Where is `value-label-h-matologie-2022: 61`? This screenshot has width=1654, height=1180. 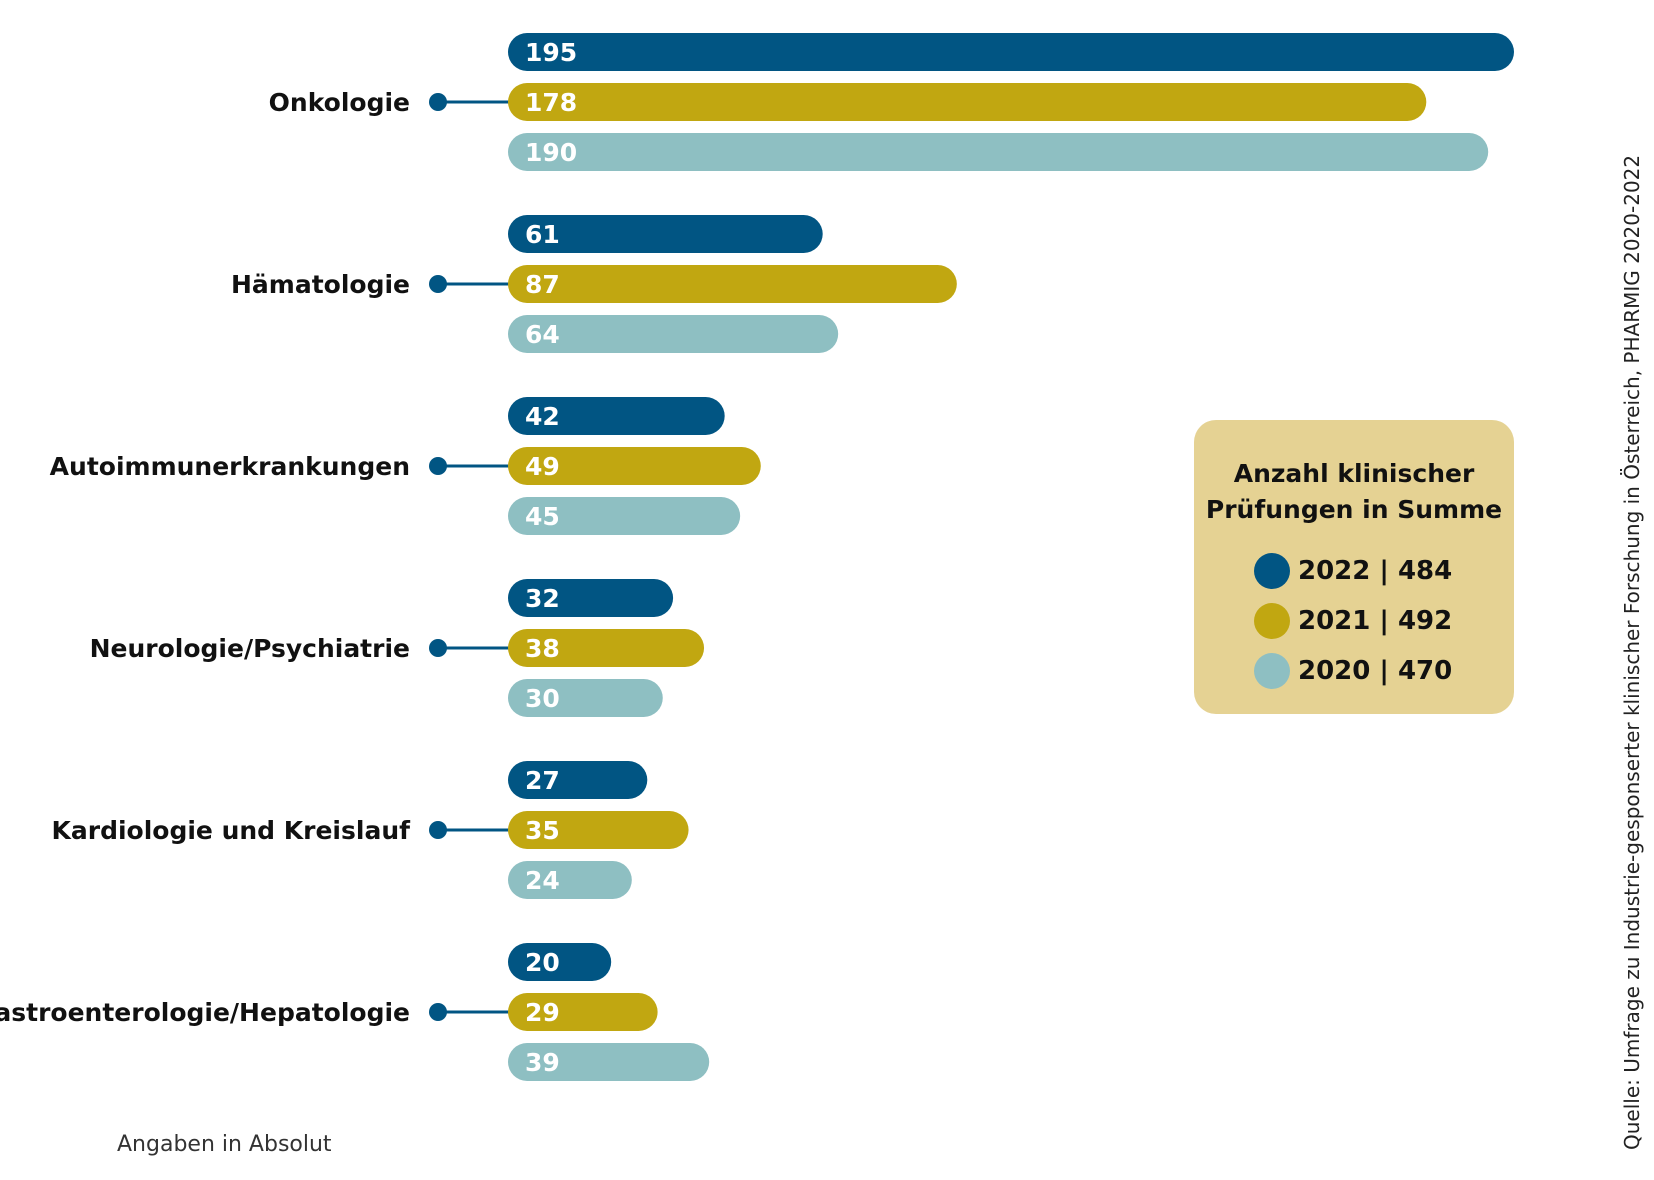 value-label-h-matologie-2022: 61 is located at coordinates (542, 234).